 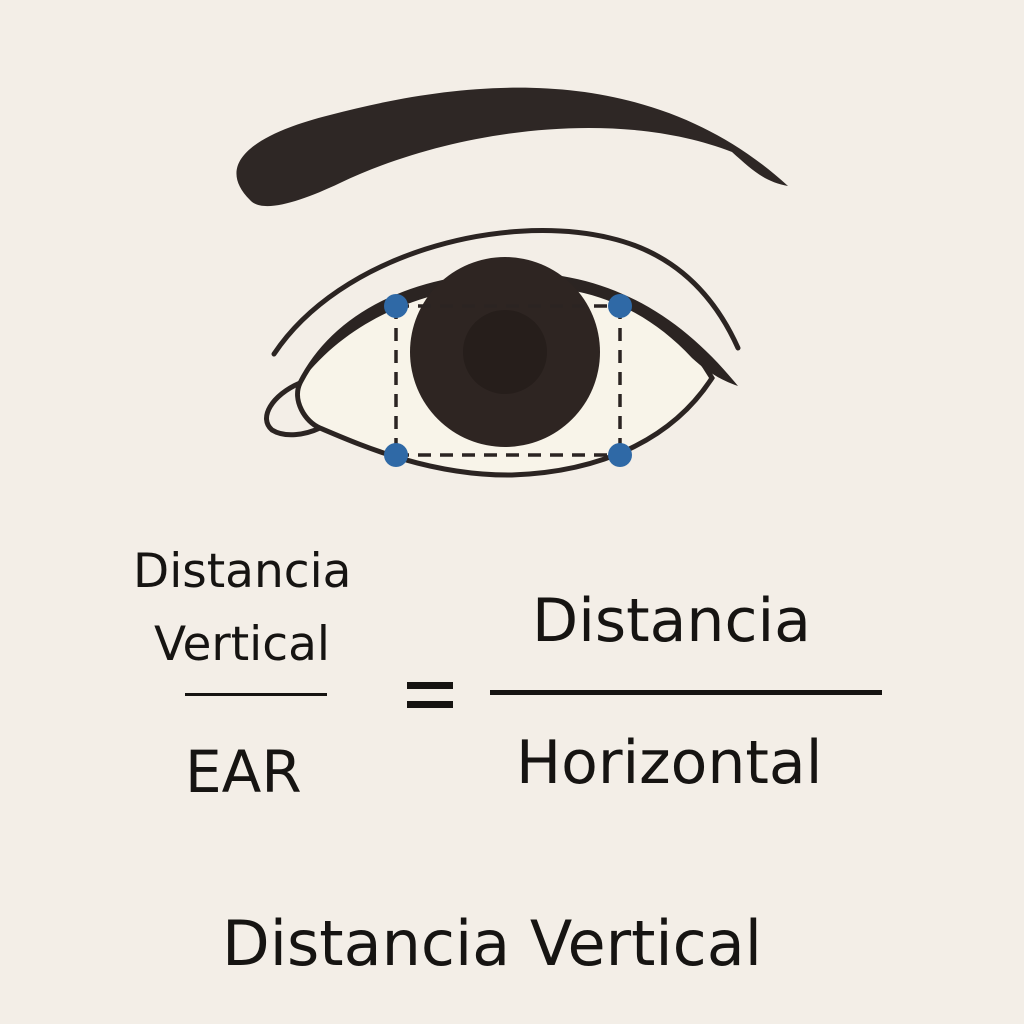 What do you see at coordinates (512, 147) in the screenshot?
I see `eyebrow-shape` at bounding box center [512, 147].